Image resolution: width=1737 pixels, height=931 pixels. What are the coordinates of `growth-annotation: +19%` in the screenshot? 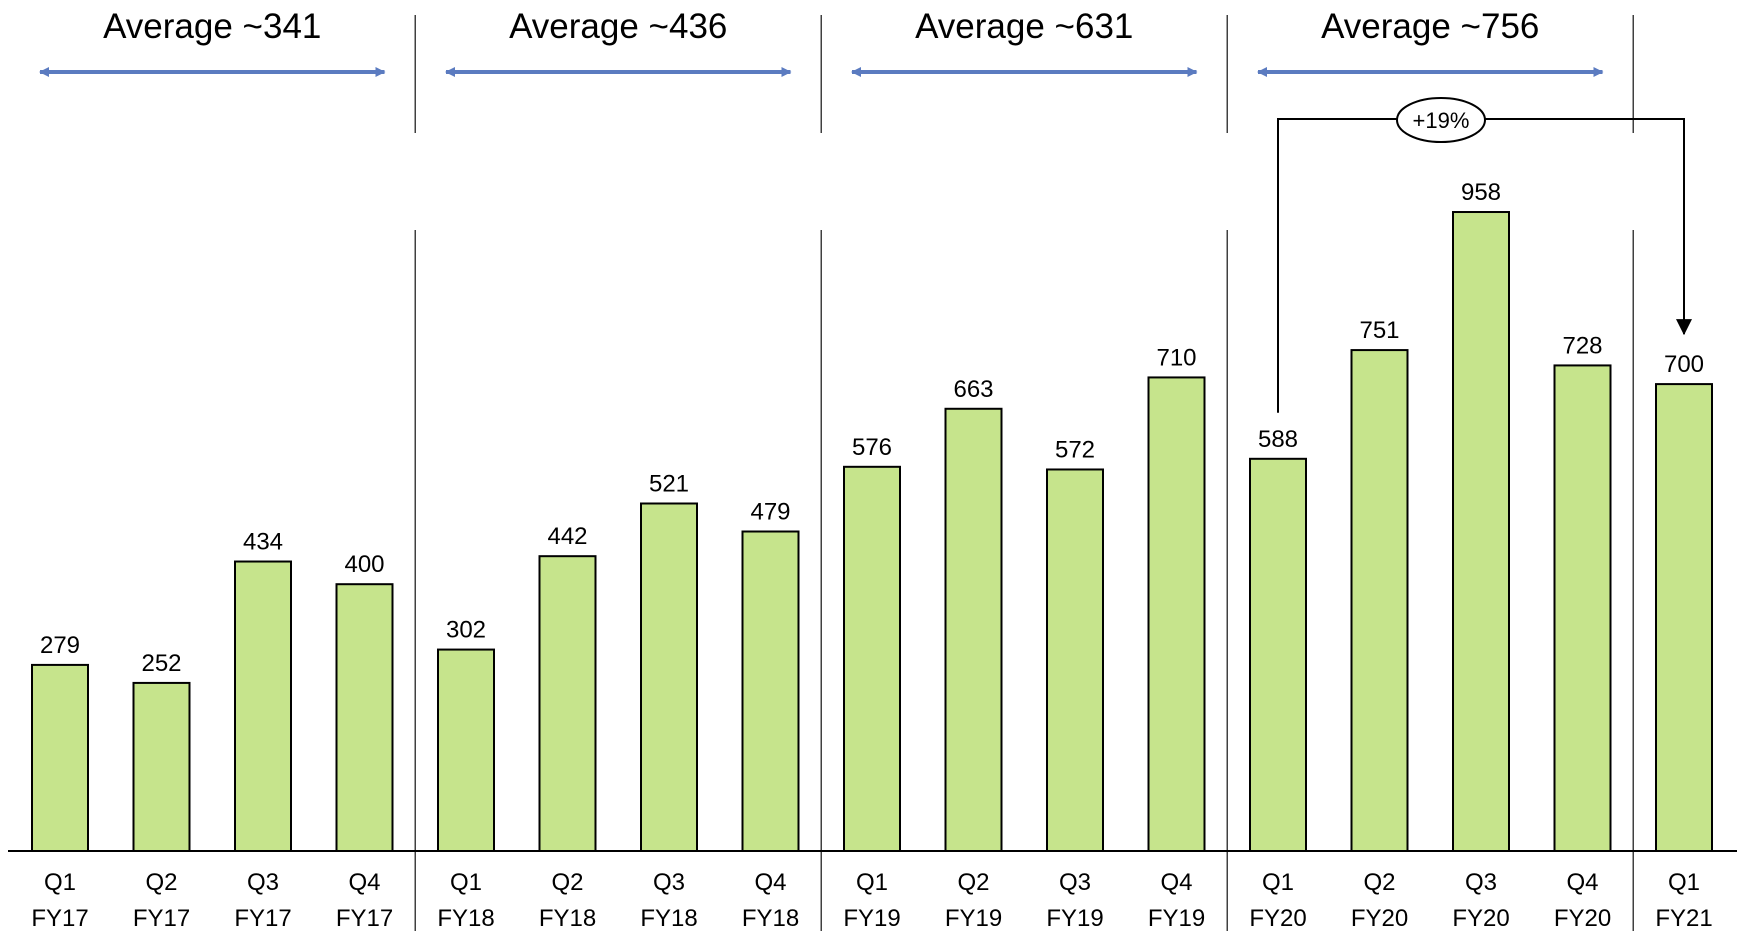 It's located at (1484, 255).